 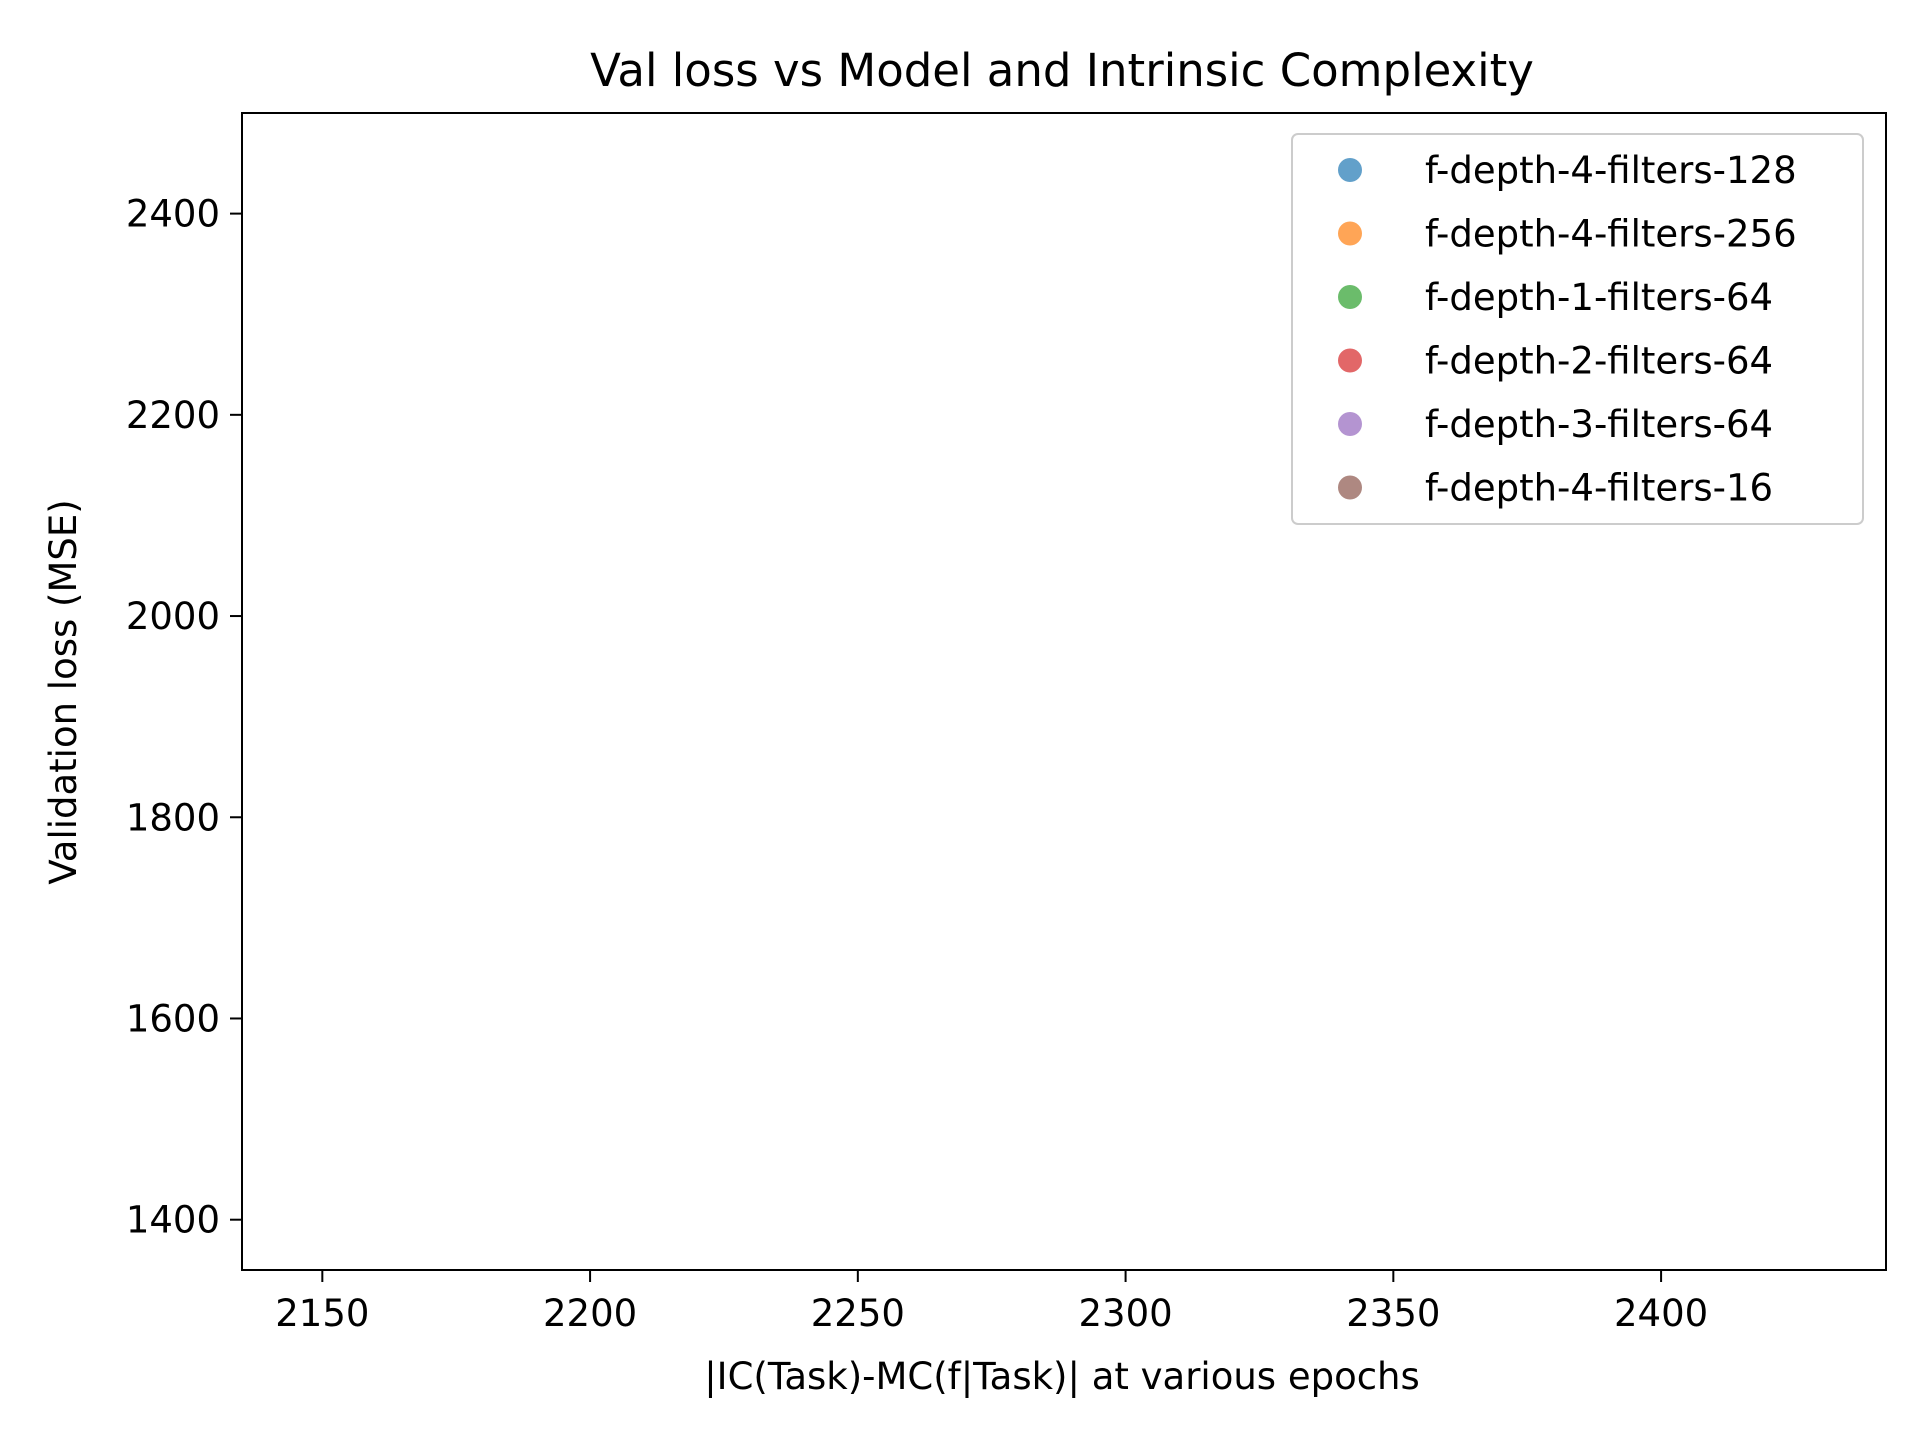 I want to click on x-tick-label: 2200, so click(x=590, y=1313).